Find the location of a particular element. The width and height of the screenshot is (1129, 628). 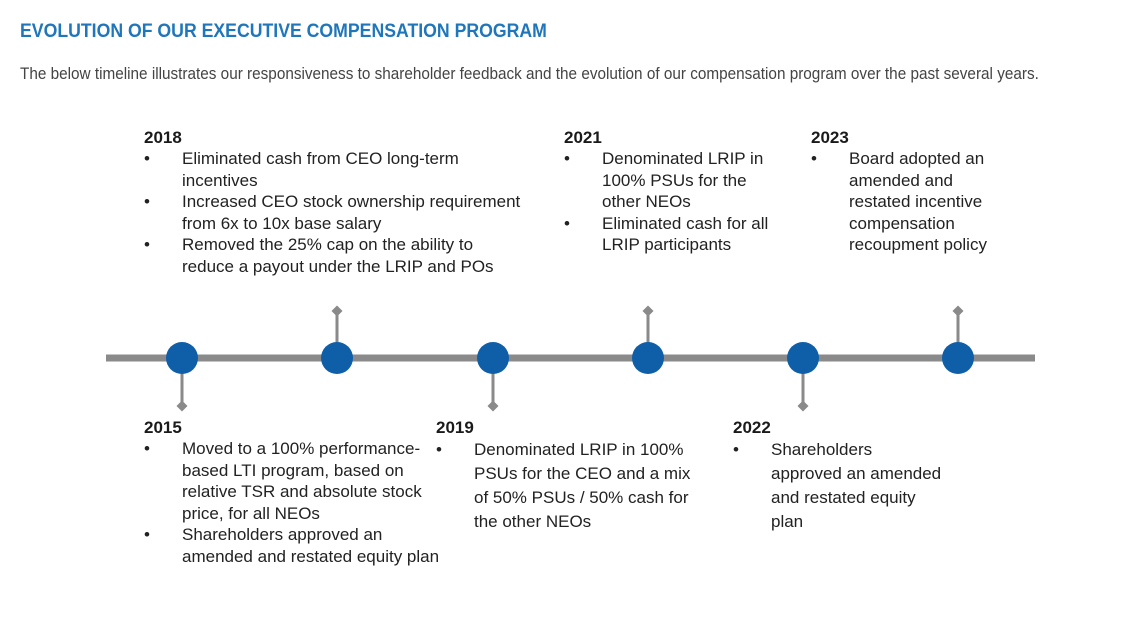

event-year: 2022 is located at coordinates (752, 427).